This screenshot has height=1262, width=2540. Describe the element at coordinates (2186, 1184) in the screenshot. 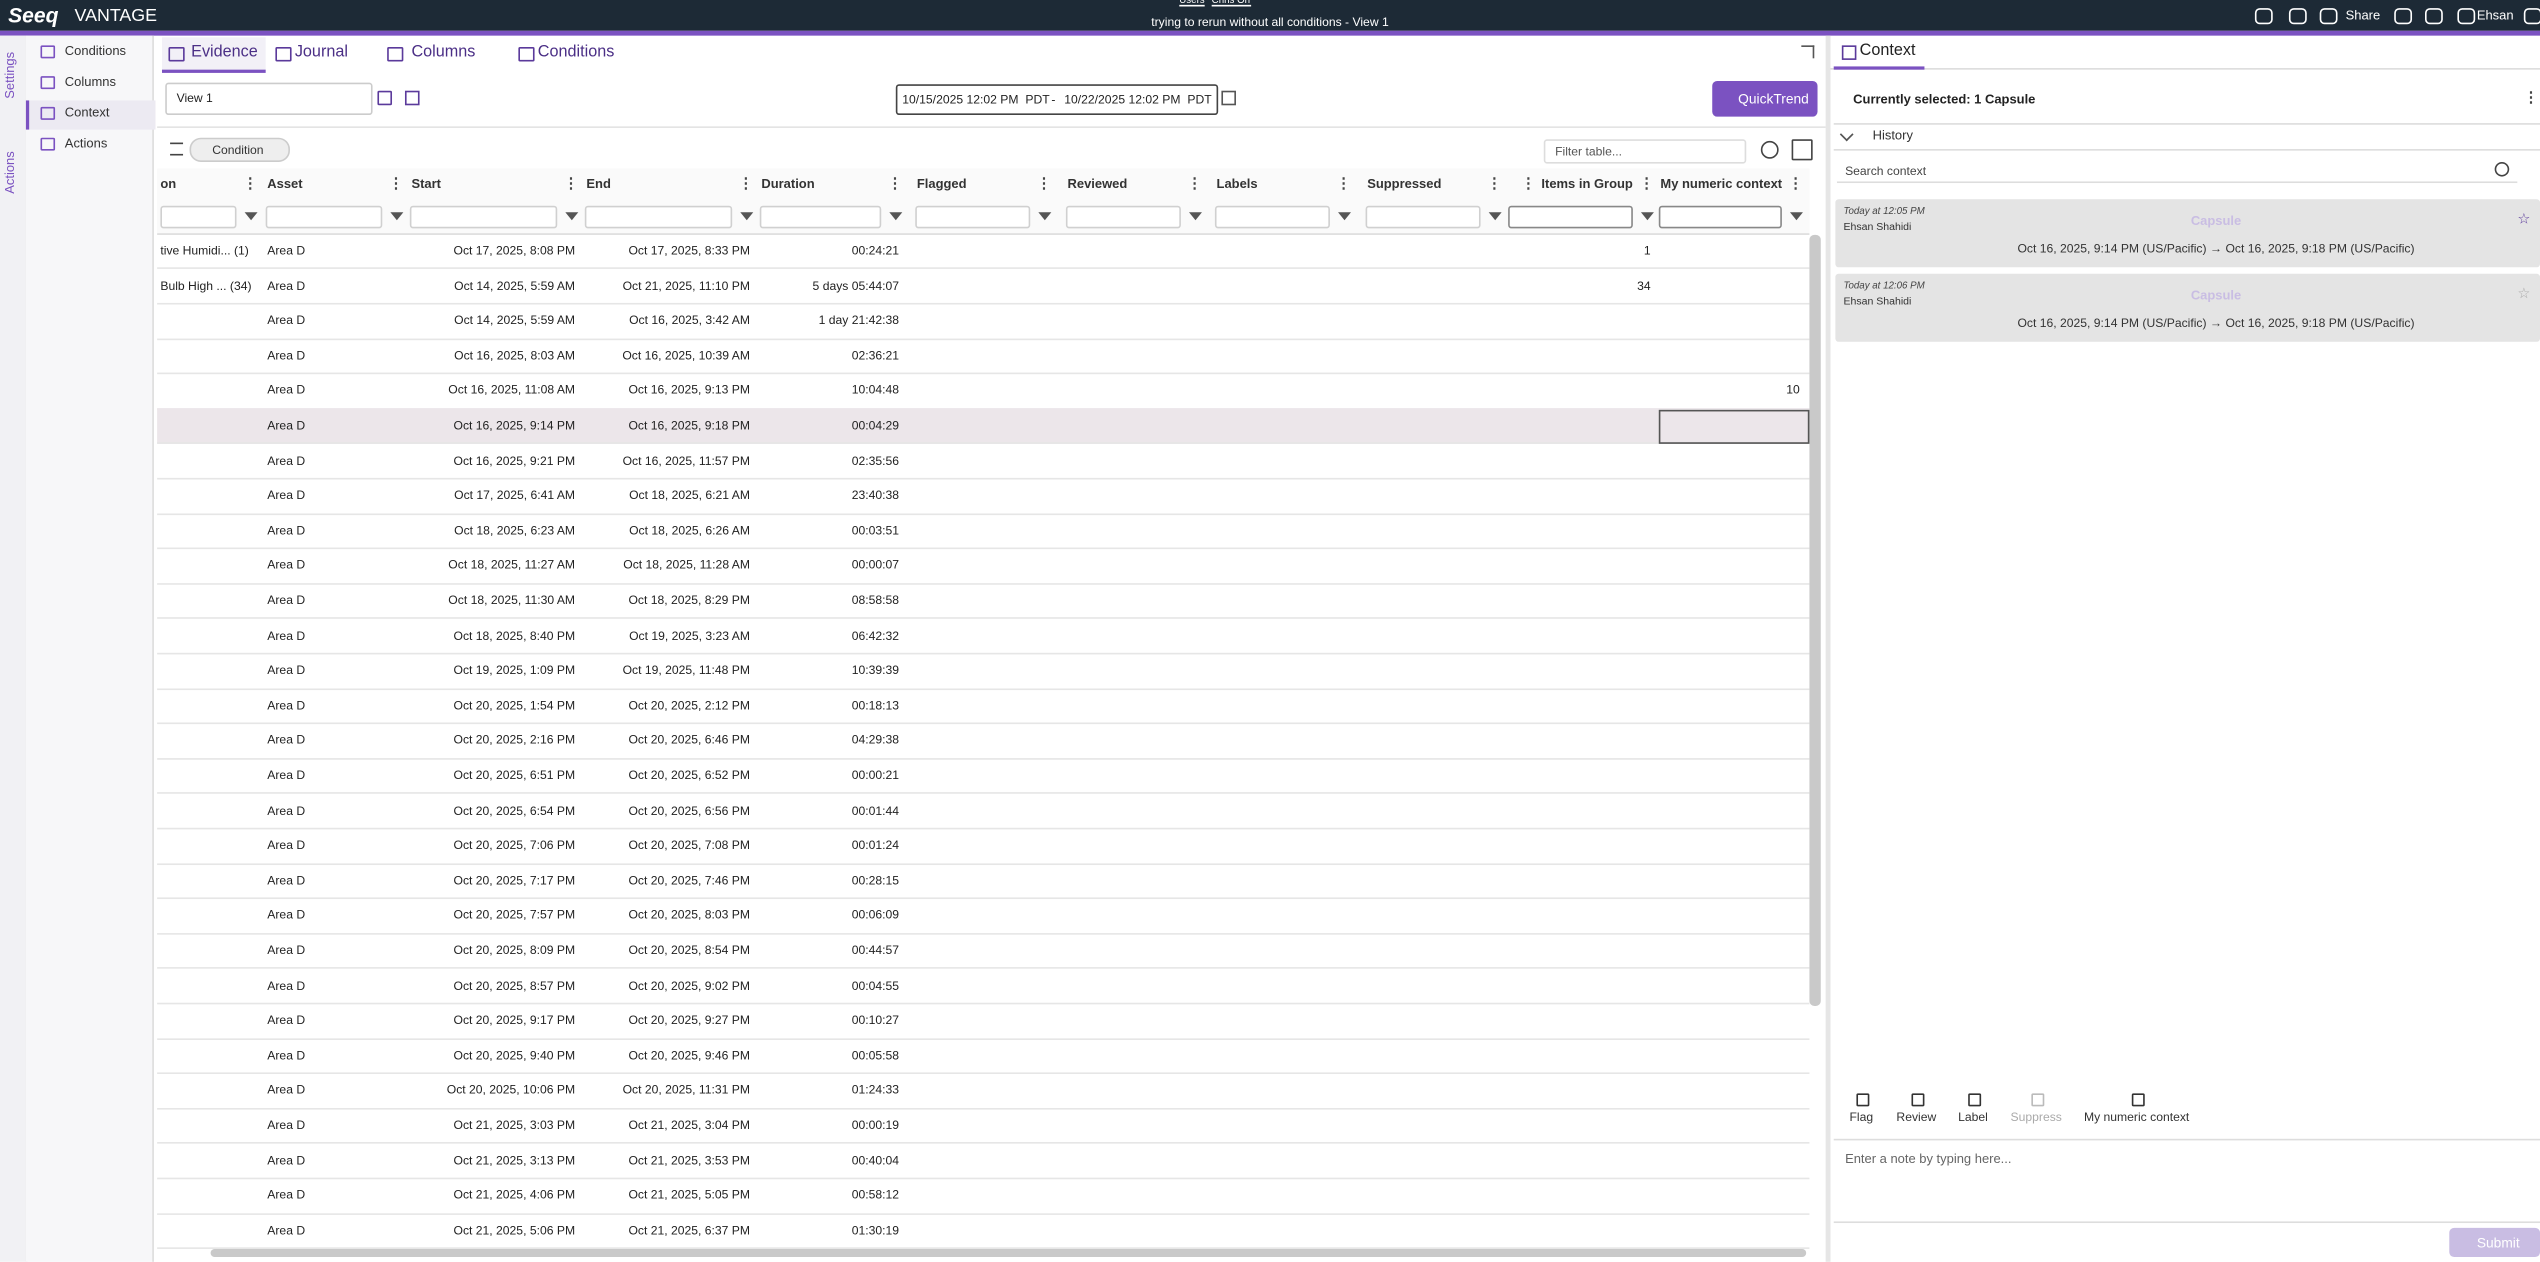

I see `note-input` at that location.